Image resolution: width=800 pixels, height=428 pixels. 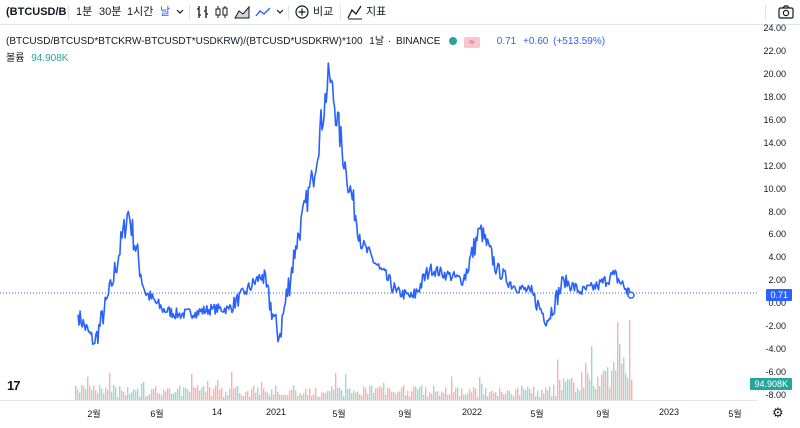 I want to click on time-axis: 2월 6월 14 2021 5월 9월 2022 5월 9월 2023 5월, so click(x=378, y=414).